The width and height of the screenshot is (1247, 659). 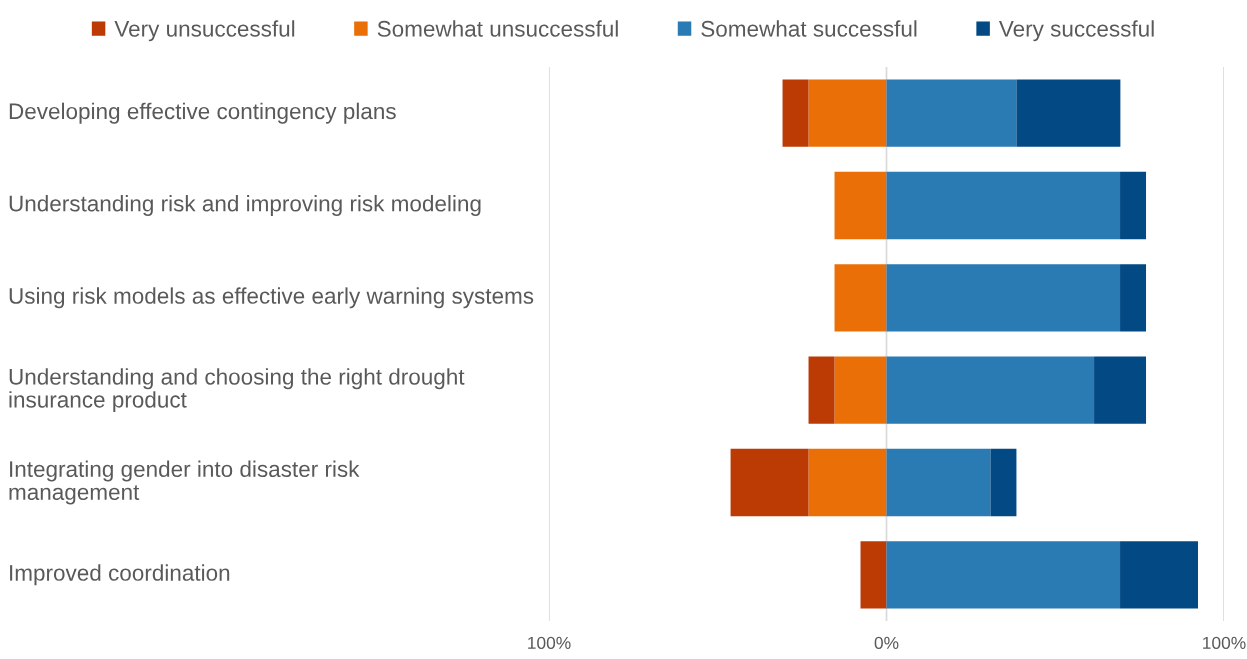 I want to click on legend-label: Very unsuccessful, so click(x=204, y=31).